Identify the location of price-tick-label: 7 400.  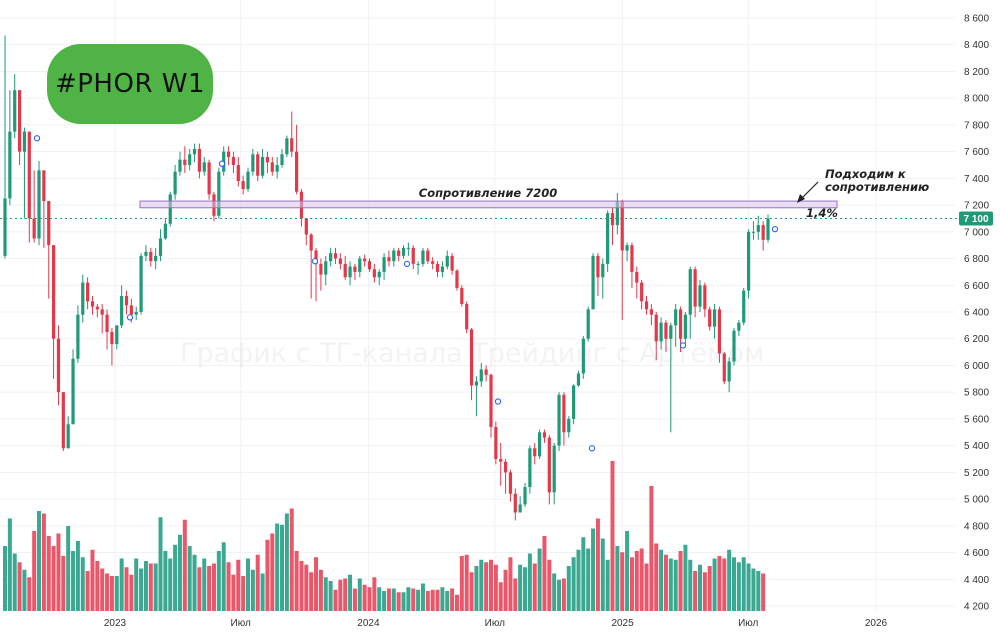
(976, 179).